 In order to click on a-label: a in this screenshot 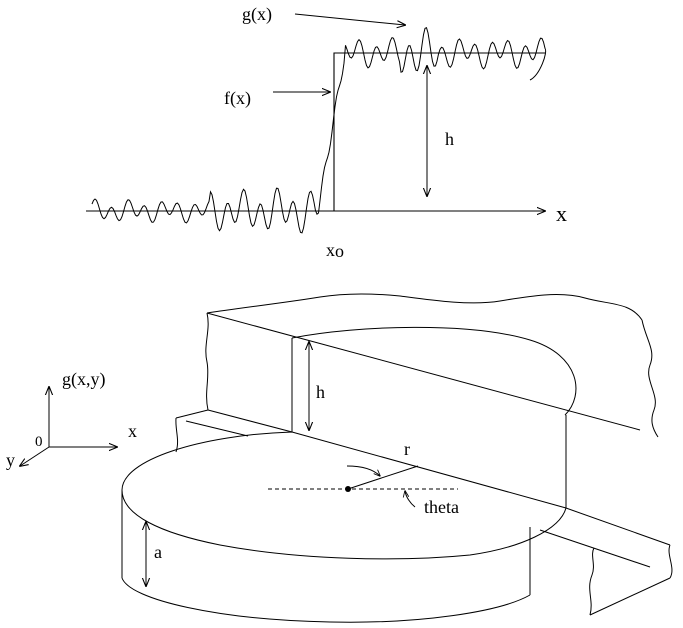, I will do `click(158, 552)`.